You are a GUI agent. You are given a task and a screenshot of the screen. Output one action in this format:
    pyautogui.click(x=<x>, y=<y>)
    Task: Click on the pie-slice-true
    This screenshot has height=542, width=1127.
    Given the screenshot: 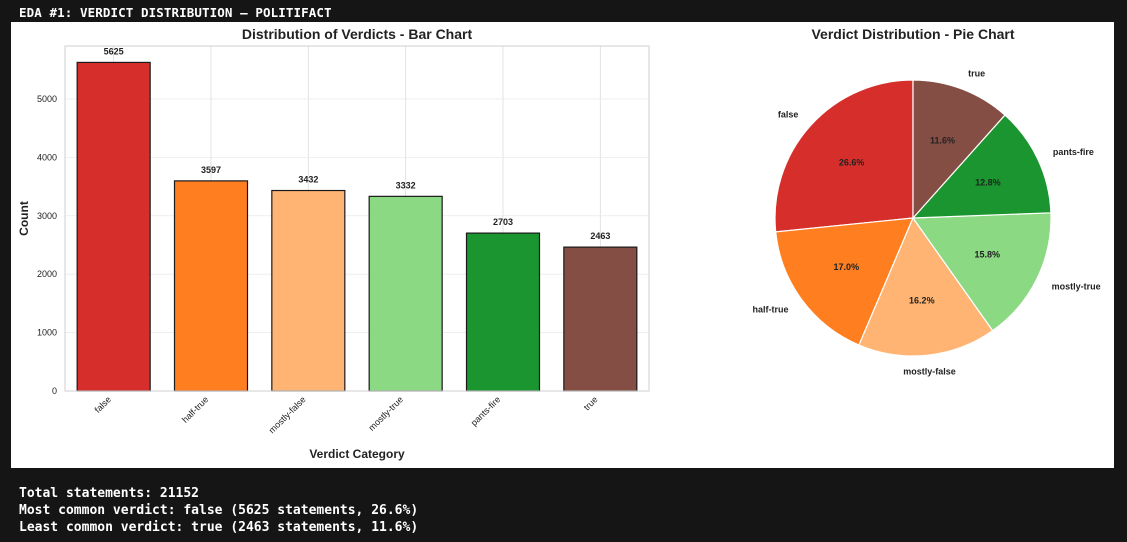 What is the action you would take?
    pyautogui.click(x=959, y=149)
    